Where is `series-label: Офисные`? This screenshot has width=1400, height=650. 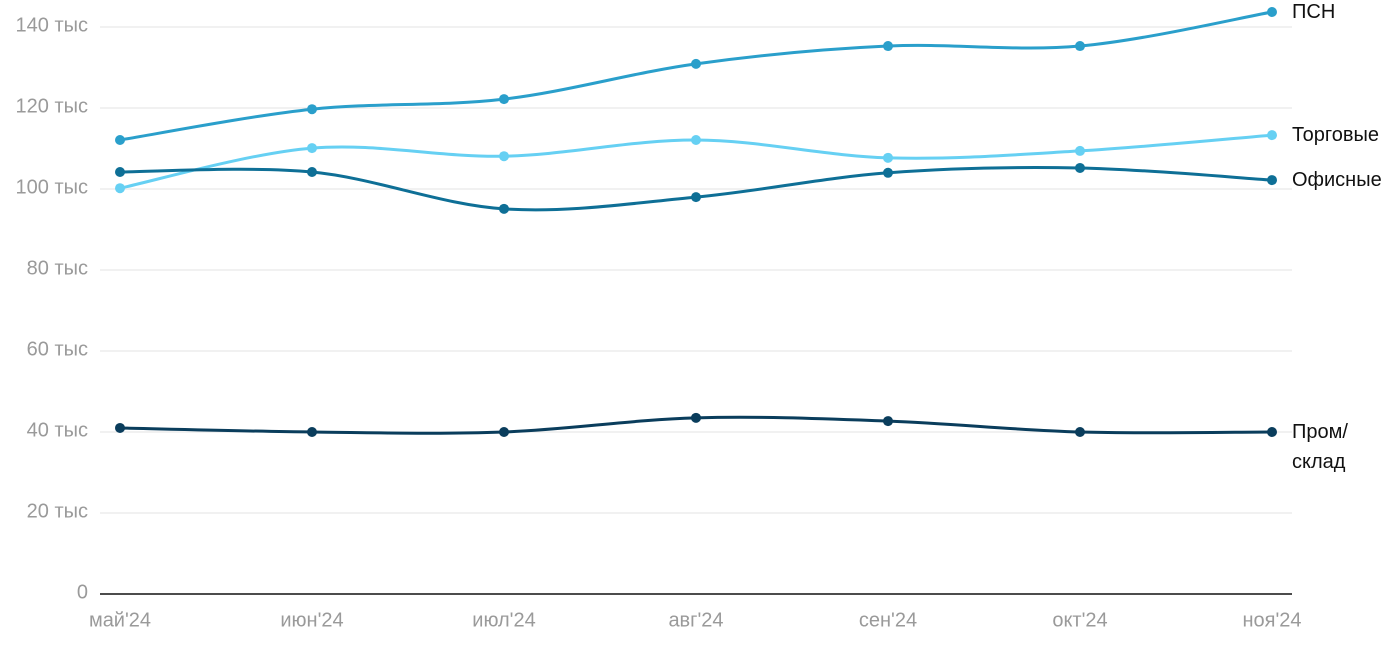
series-label: Офисные is located at coordinates (1337, 180).